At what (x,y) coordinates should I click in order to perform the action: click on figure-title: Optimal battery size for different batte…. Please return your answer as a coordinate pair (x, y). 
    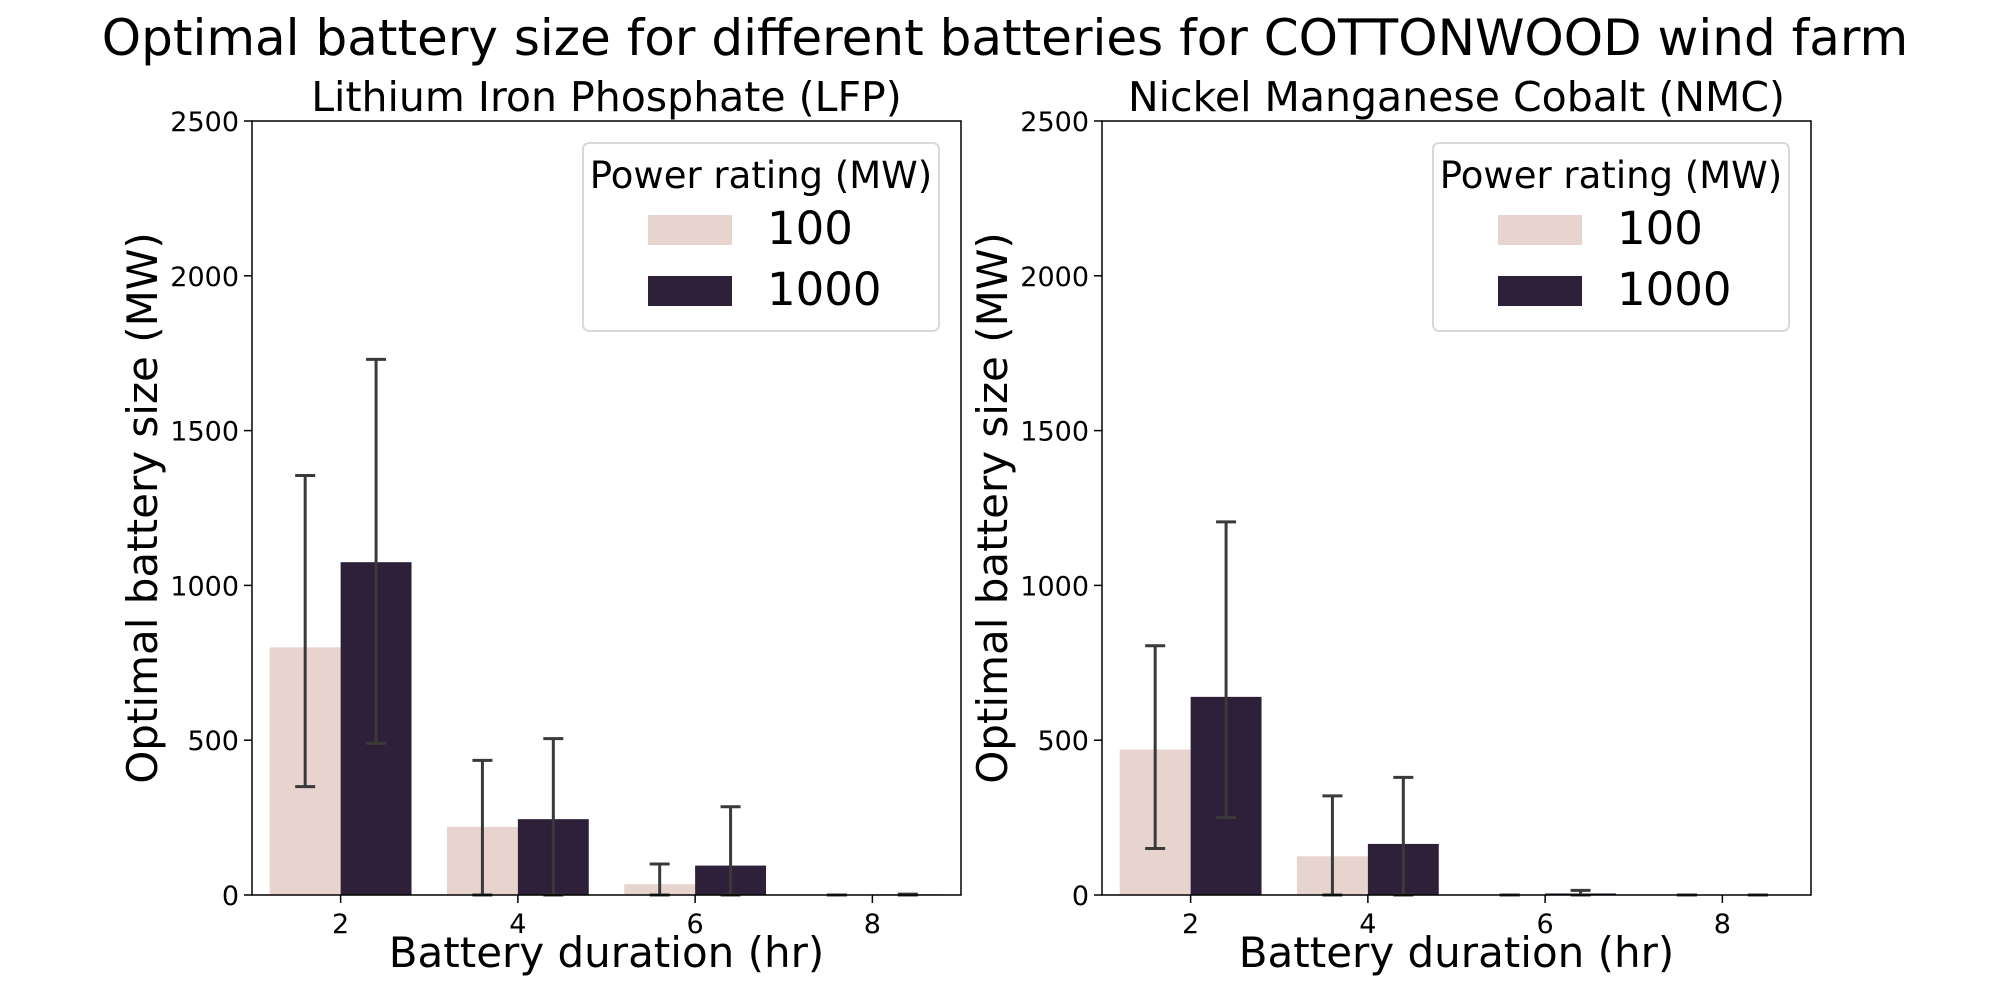
    Looking at the image, I should click on (1005, 38).